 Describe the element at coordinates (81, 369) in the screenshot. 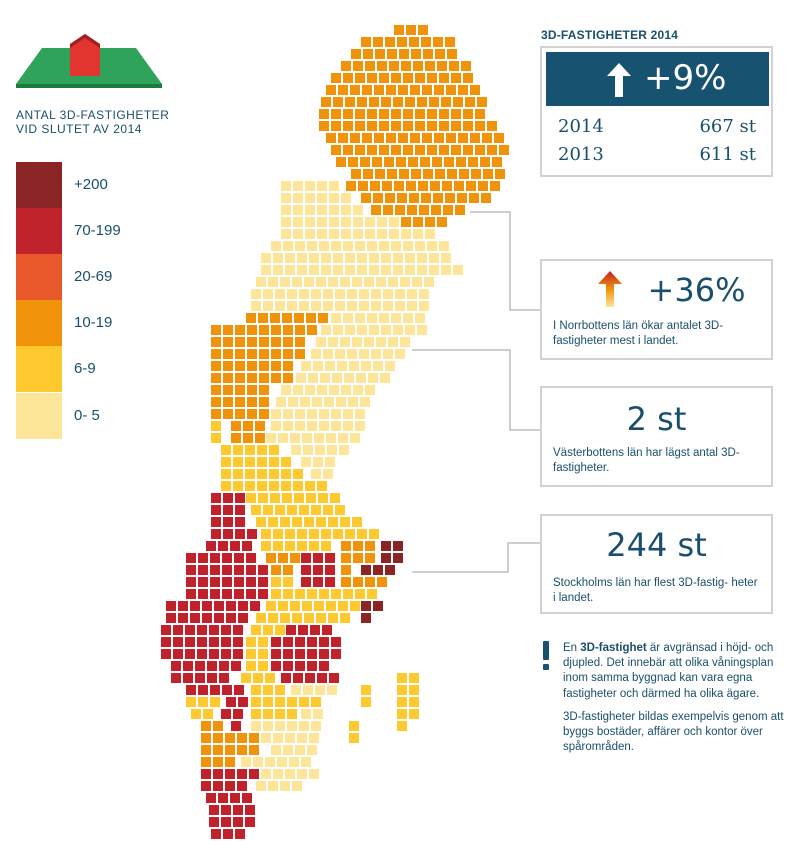

I see `legend-item: 6-9` at that location.